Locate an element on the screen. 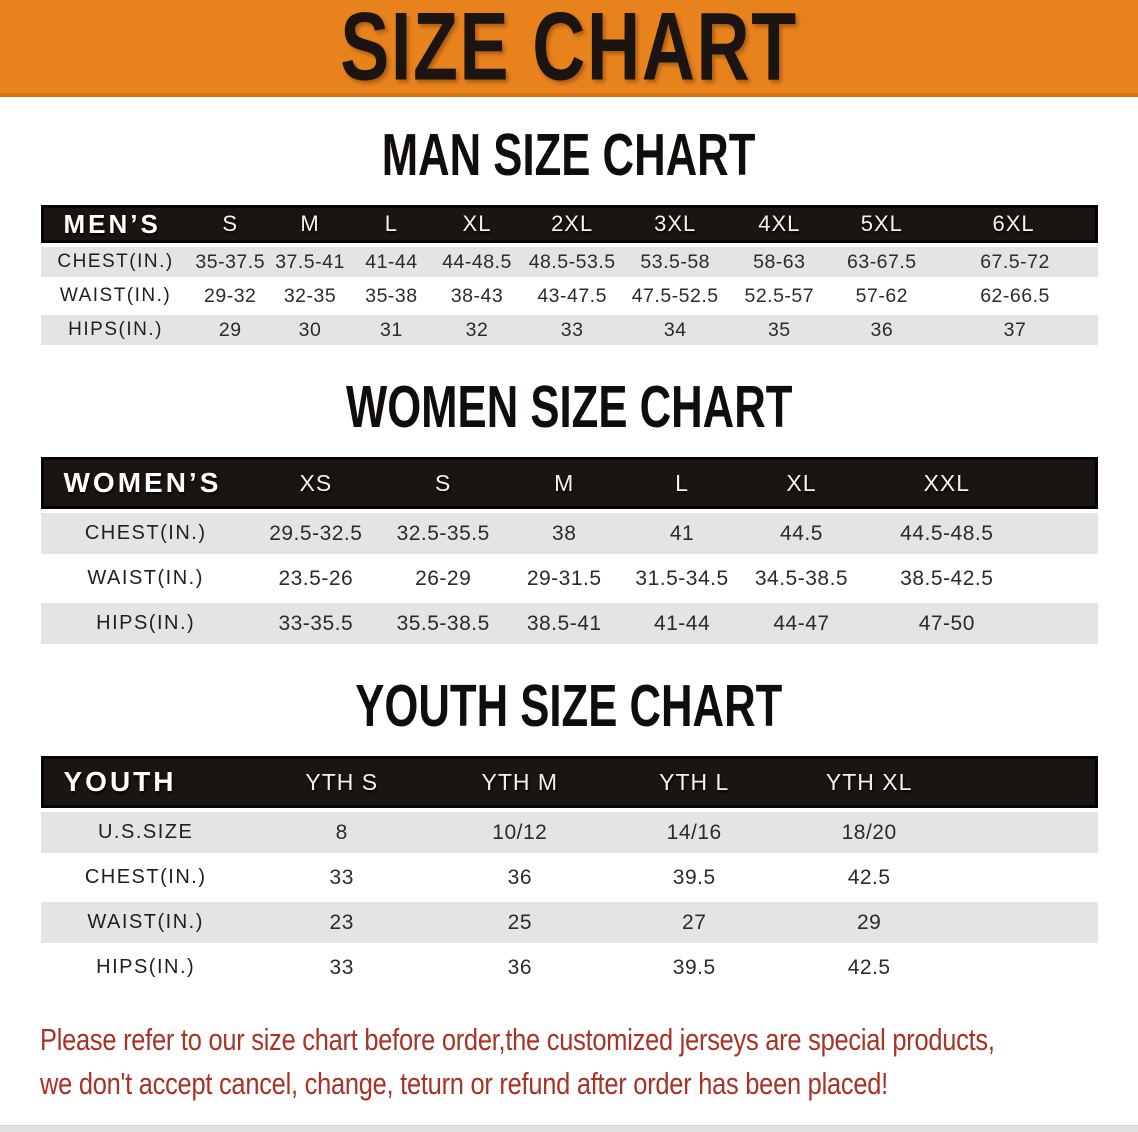 The height and width of the screenshot is (1132, 1138). size-value-cell: 32-35 is located at coordinates (310, 295).